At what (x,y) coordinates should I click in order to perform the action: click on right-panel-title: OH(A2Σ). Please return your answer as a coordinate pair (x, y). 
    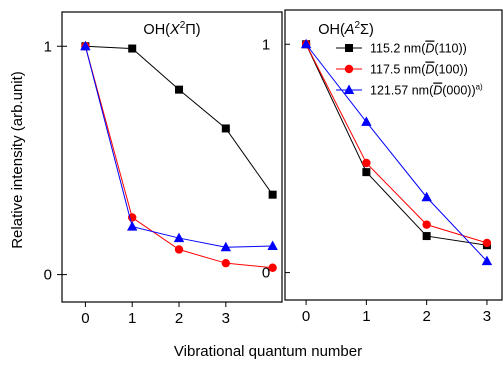
    Looking at the image, I should click on (346, 29).